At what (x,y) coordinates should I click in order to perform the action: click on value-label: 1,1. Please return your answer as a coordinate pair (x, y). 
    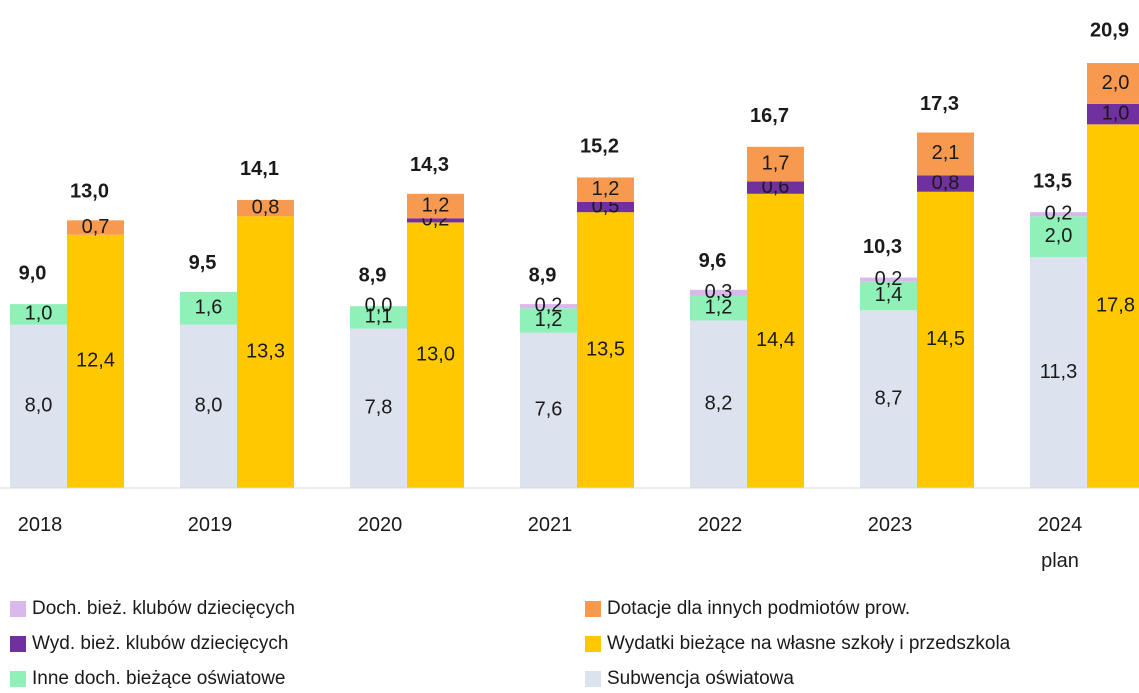
    Looking at the image, I should click on (379, 317).